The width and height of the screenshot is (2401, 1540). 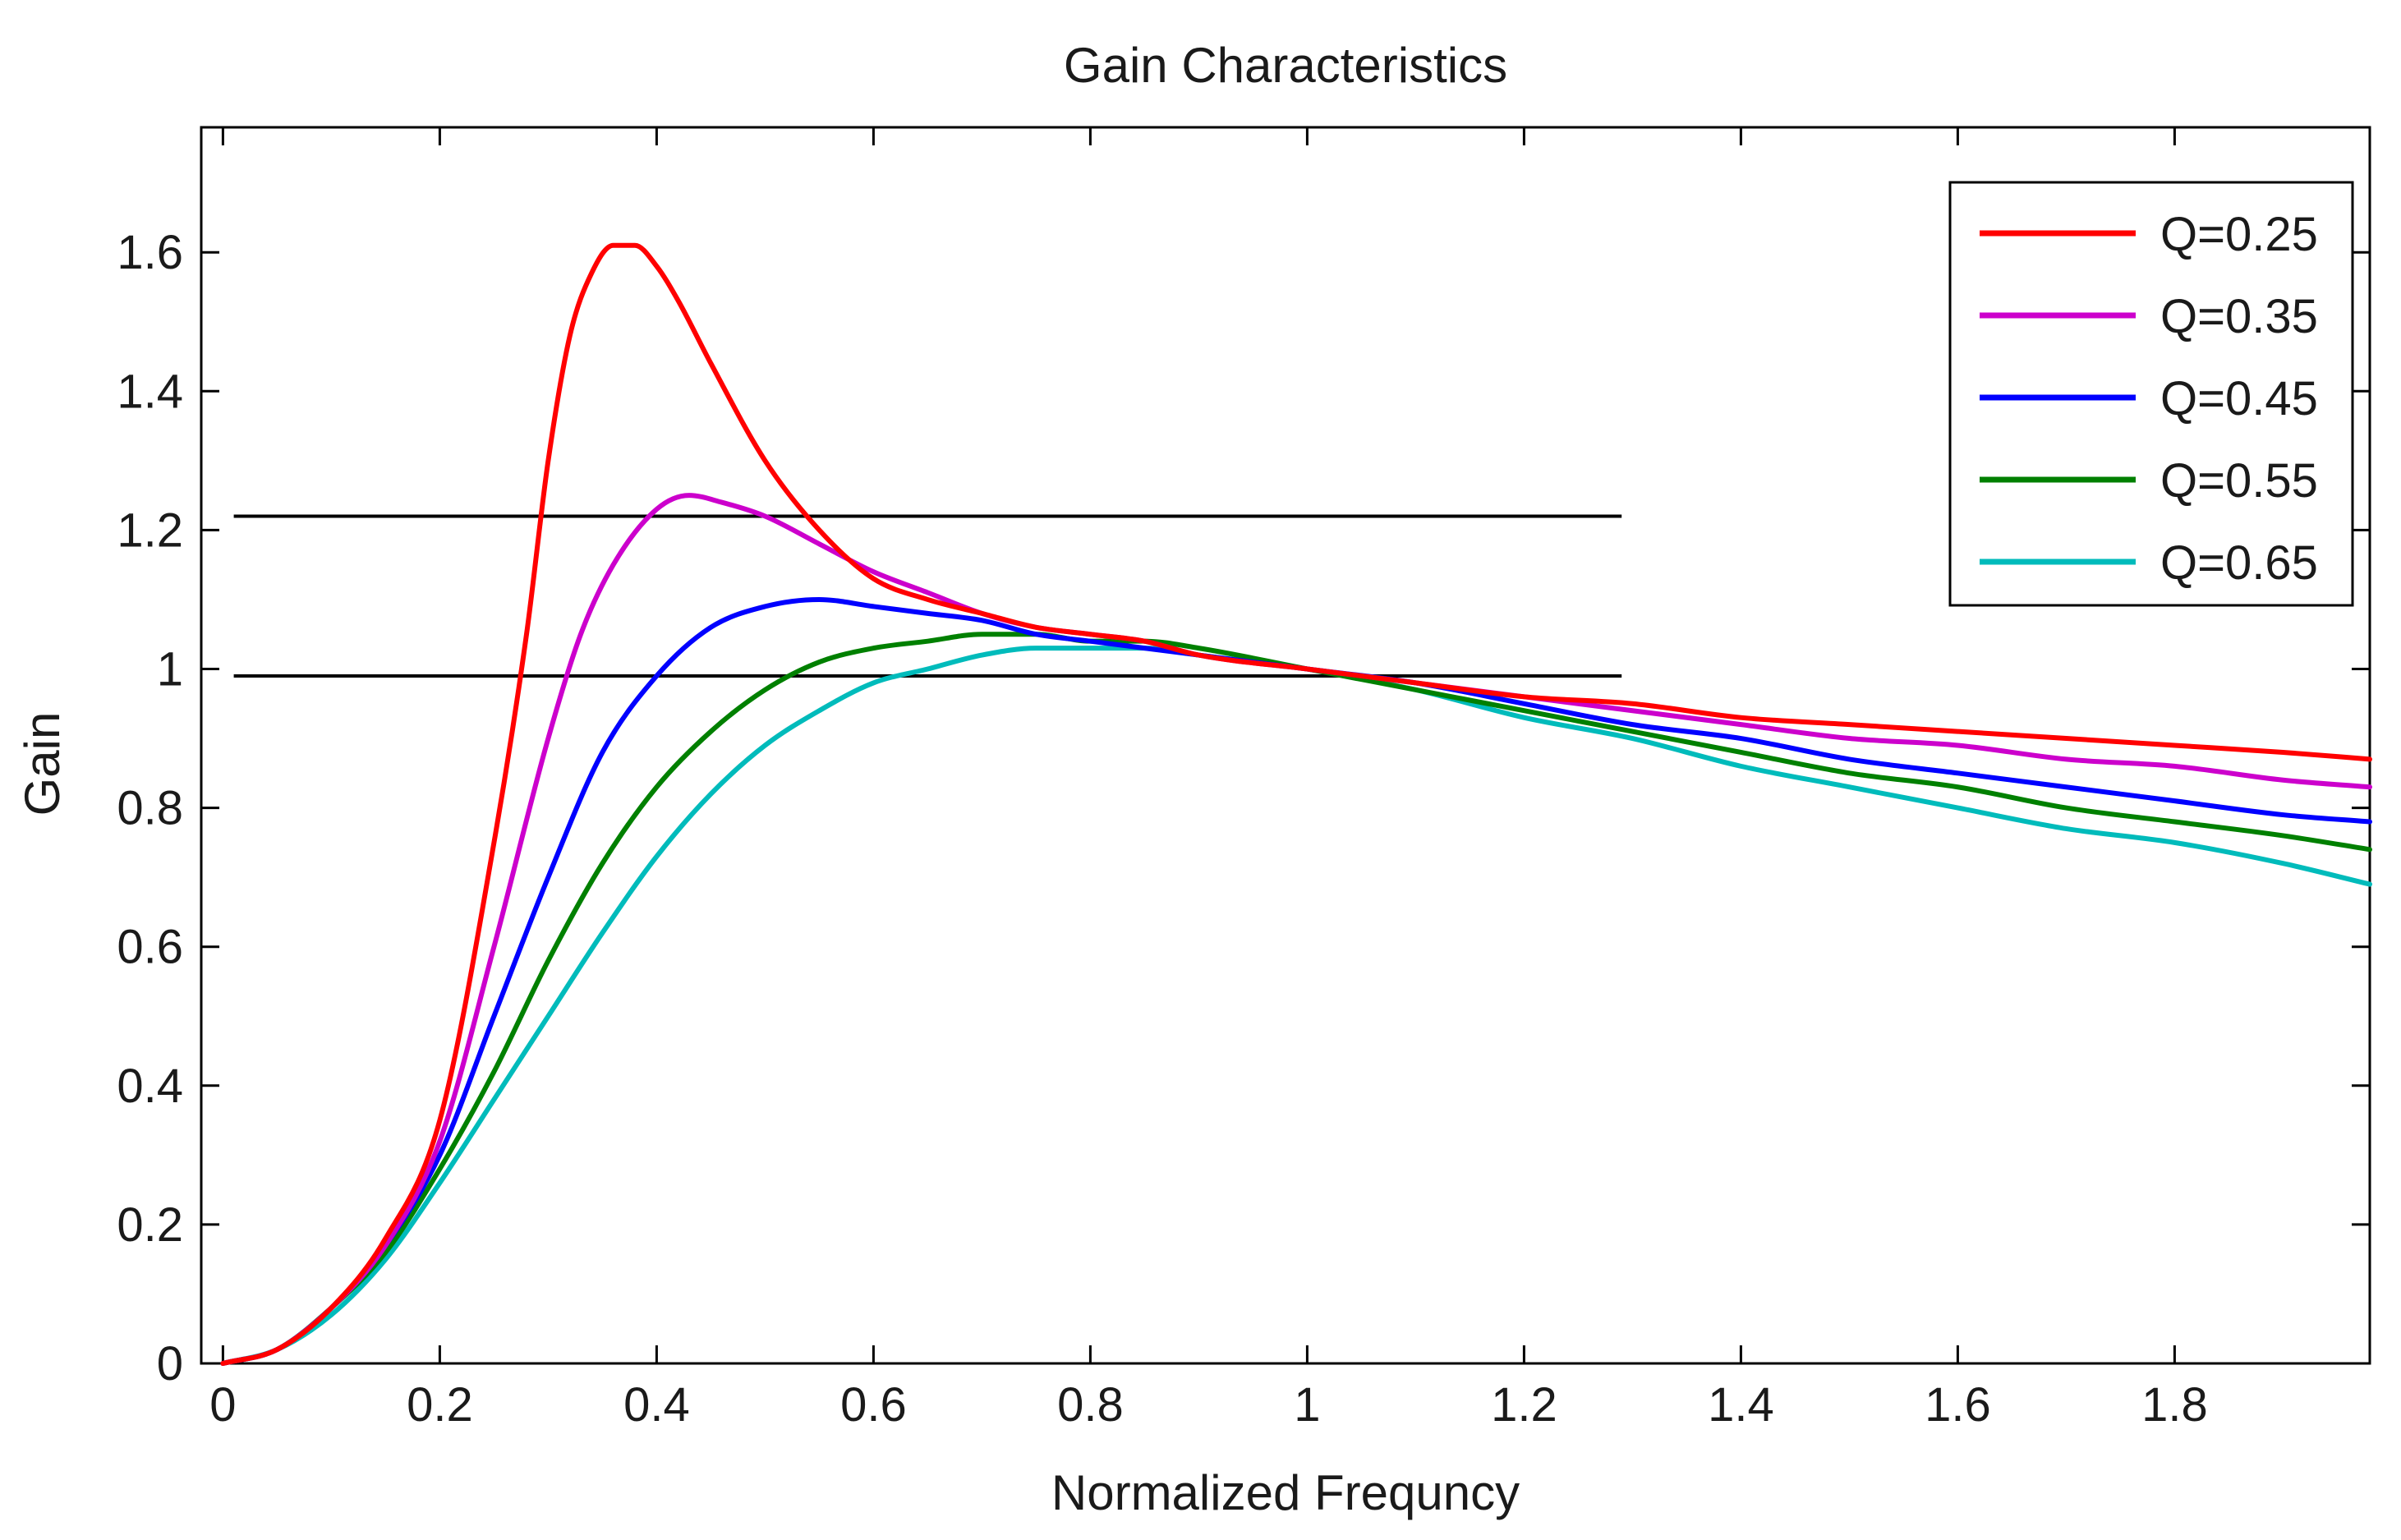 What do you see at coordinates (150, 391) in the screenshot?
I see `y-tick-label: 1.4` at bounding box center [150, 391].